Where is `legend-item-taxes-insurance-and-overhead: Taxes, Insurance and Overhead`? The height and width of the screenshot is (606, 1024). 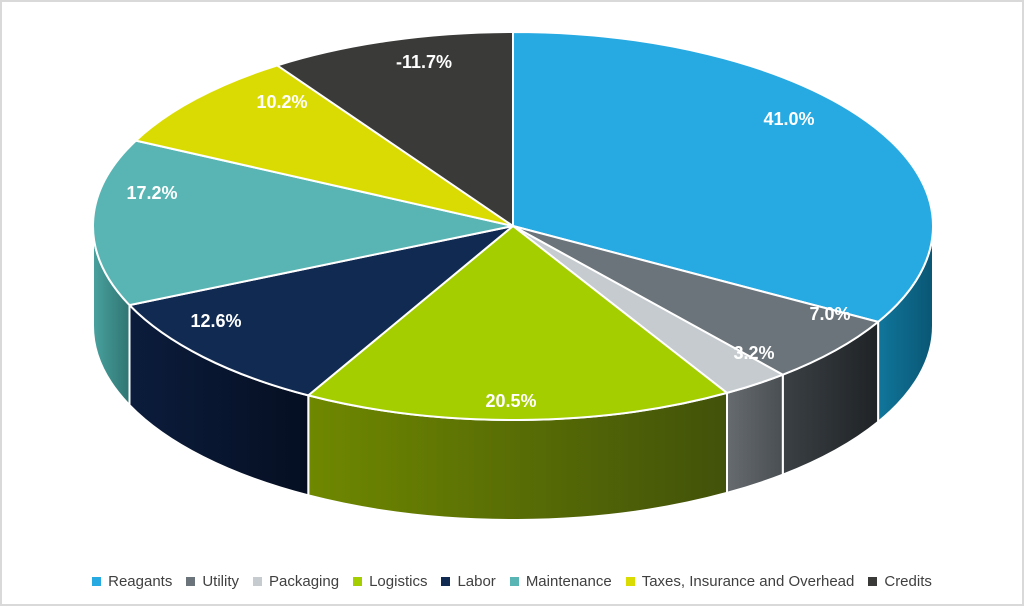
legend-item-taxes-insurance-and-overhead: Taxes, Insurance and Overhead is located at coordinates (740, 581).